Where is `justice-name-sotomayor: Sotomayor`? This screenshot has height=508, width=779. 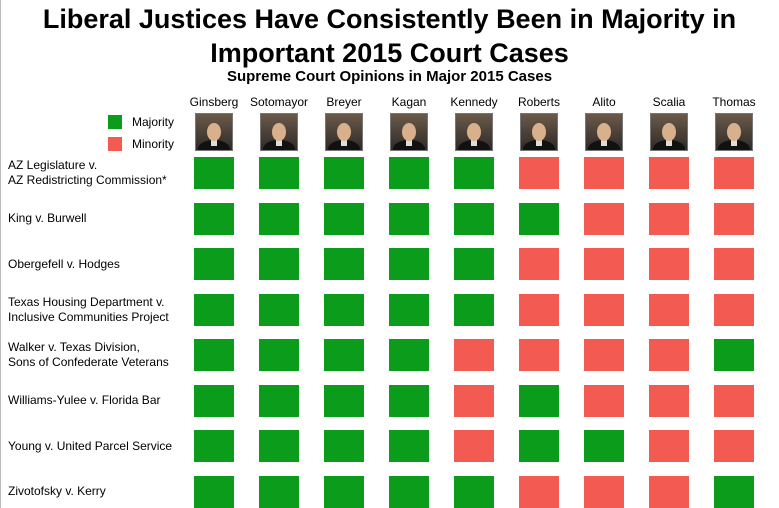
justice-name-sotomayor: Sotomayor is located at coordinates (279, 102).